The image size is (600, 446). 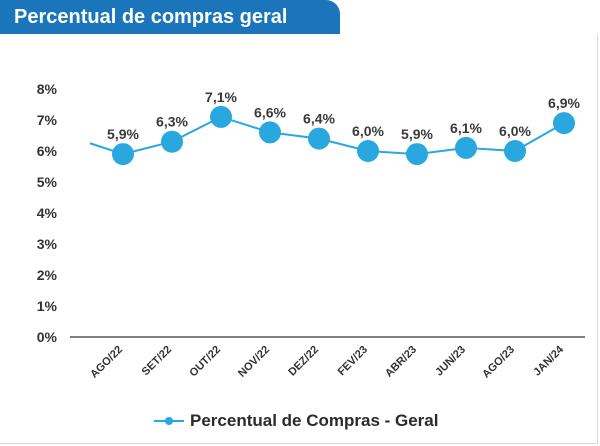 I want to click on x-tick-label: AGO/23, so click(x=498, y=362).